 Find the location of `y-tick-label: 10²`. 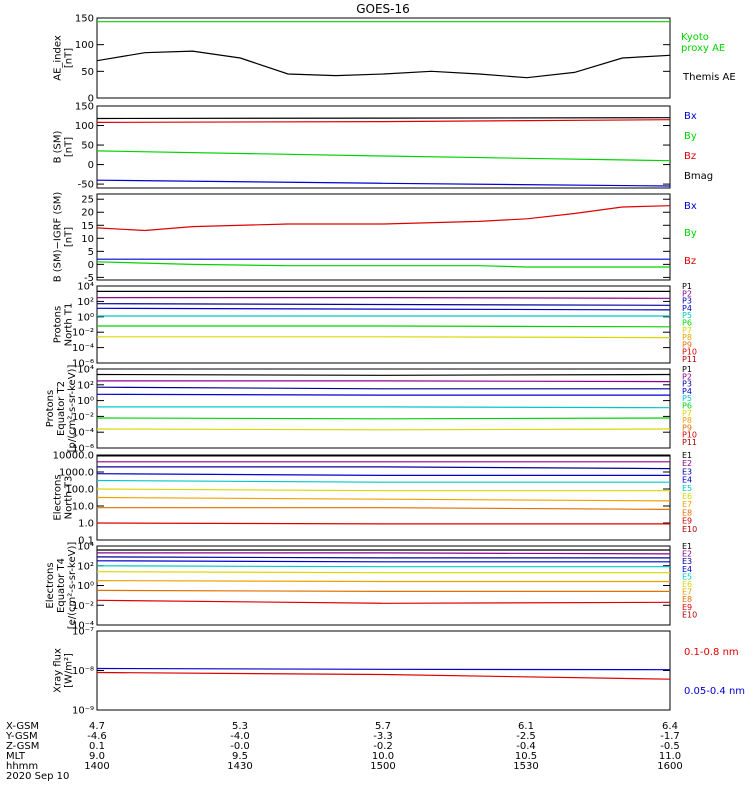

y-tick-label: 10² is located at coordinates (85, 566).